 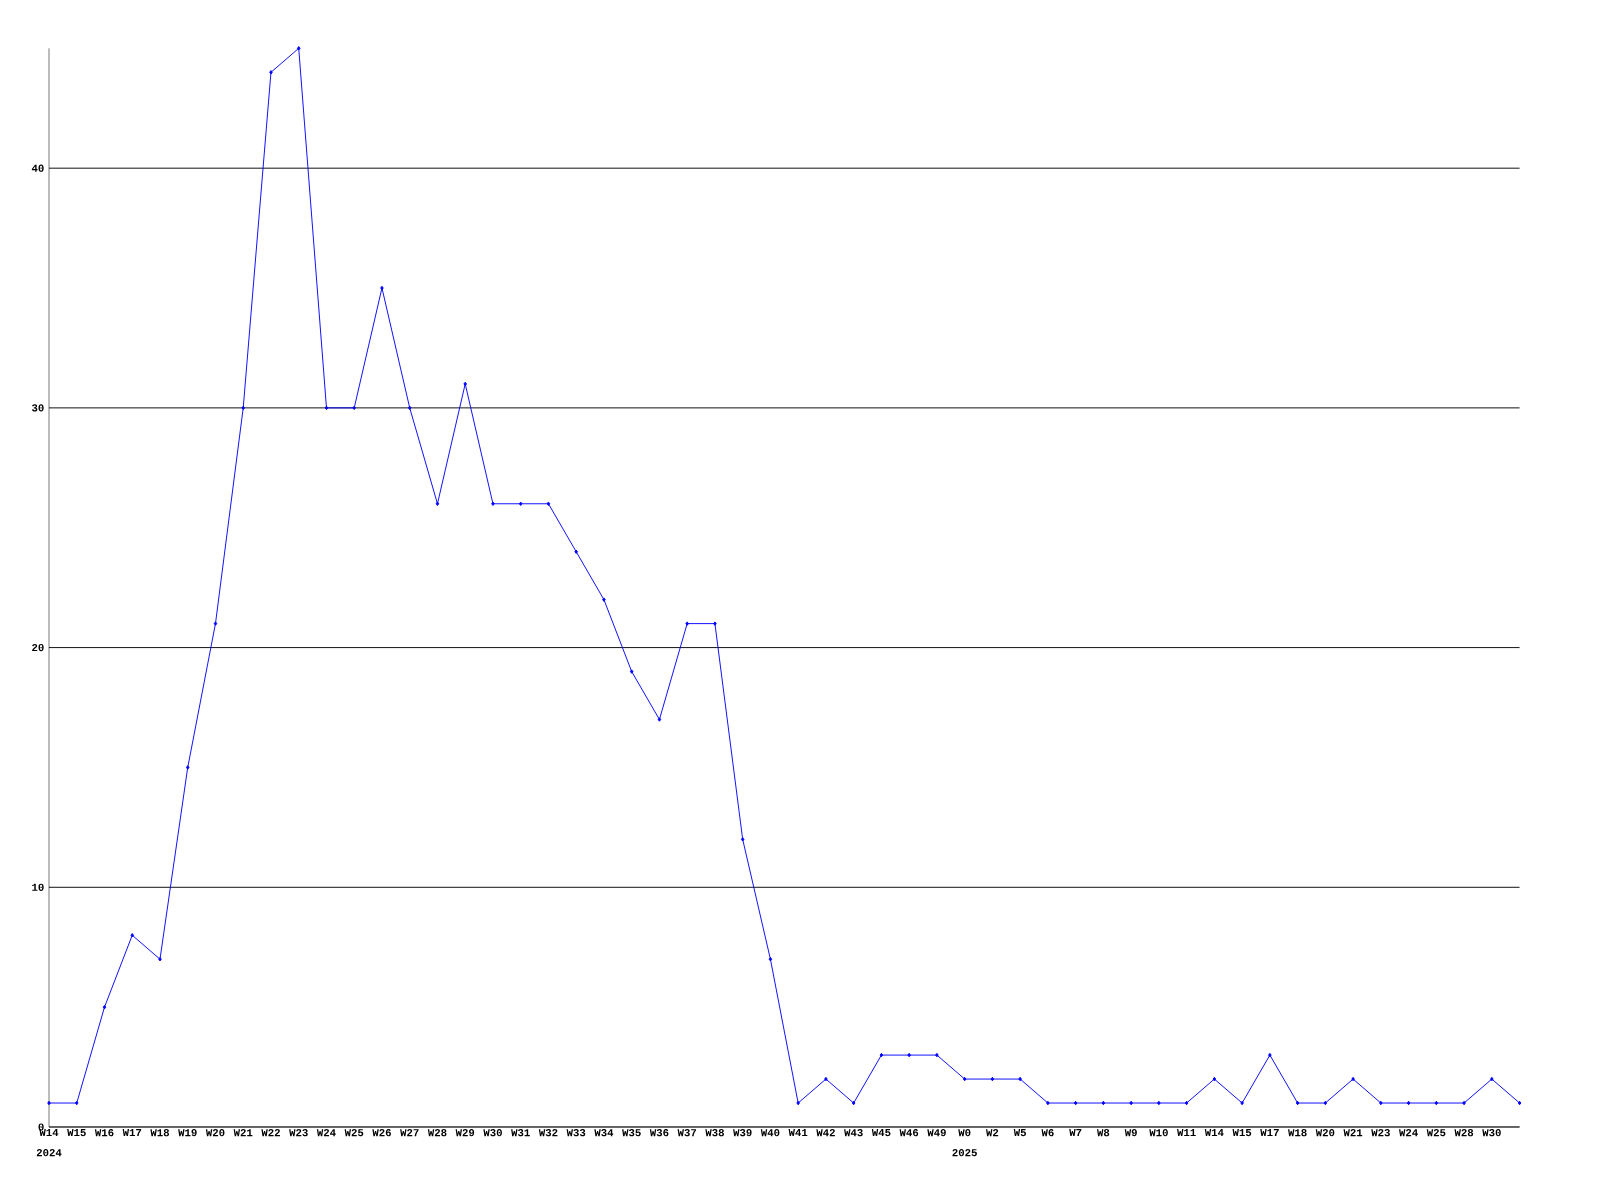 What do you see at coordinates (465, 1133) in the screenshot?
I see `x-tick-label: W29` at bounding box center [465, 1133].